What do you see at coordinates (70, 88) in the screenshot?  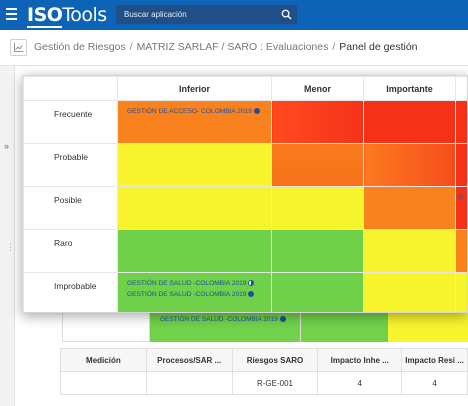 I see `matrix-corner` at bounding box center [70, 88].